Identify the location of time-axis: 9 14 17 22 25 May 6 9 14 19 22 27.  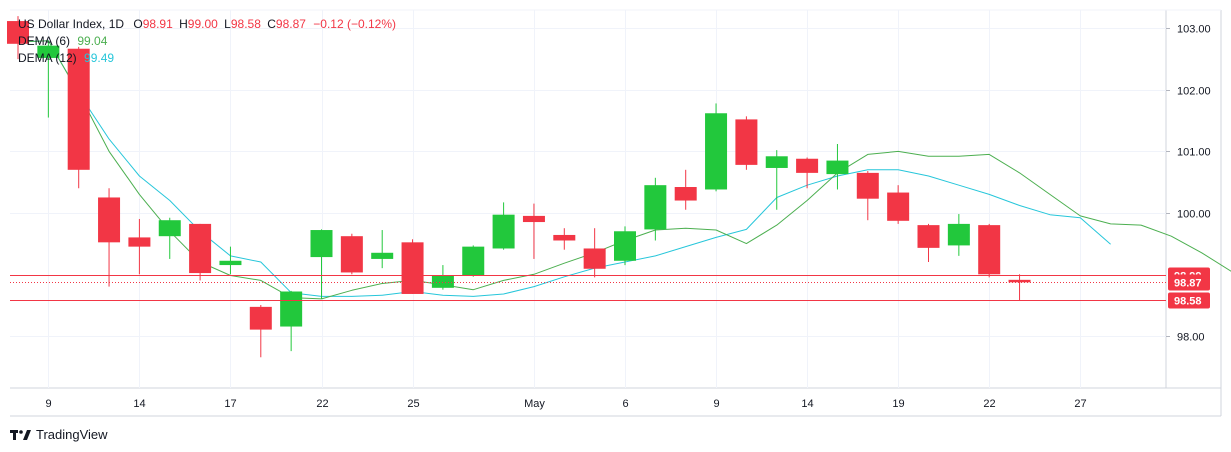
(565, 404).